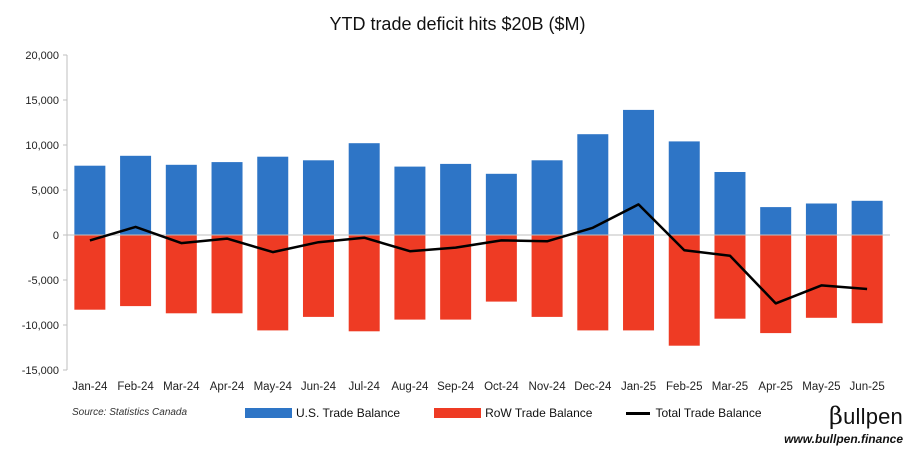  I want to click on legend-item-us: U.S. Trade Balance, so click(322, 413).